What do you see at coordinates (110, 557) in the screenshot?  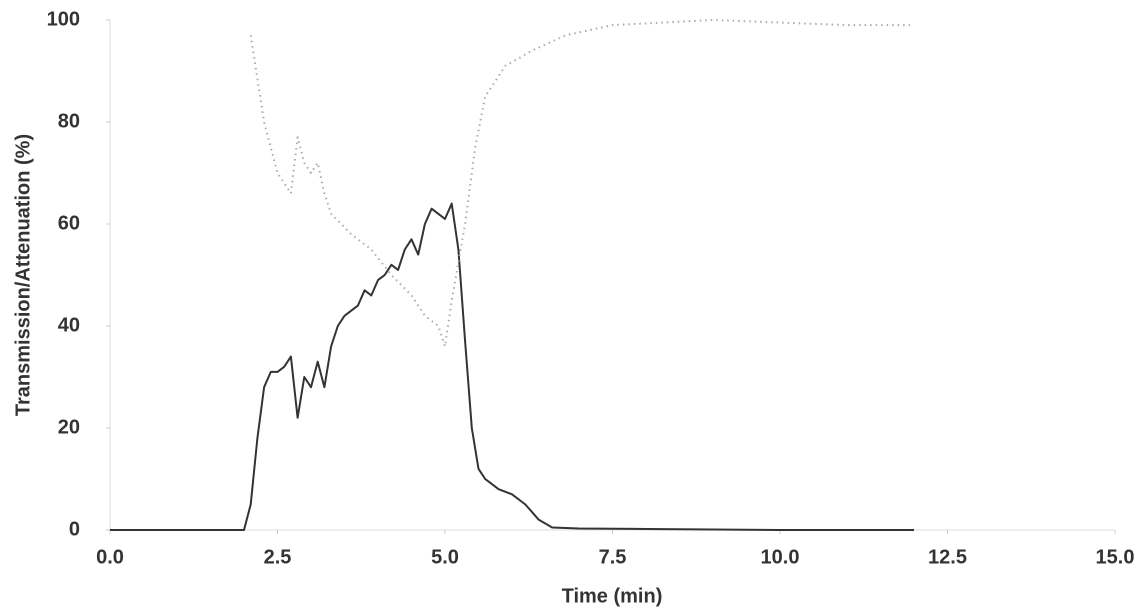 I see `x-tick-label: 0.0` at bounding box center [110, 557].